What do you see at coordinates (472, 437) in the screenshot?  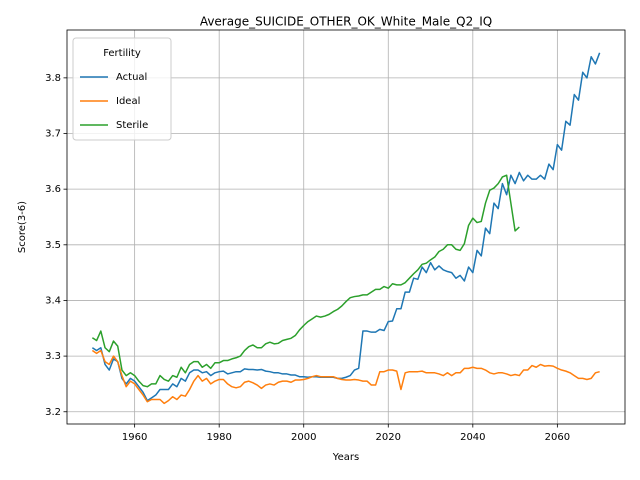 I see `x-tick-label: 2040` at bounding box center [472, 437].